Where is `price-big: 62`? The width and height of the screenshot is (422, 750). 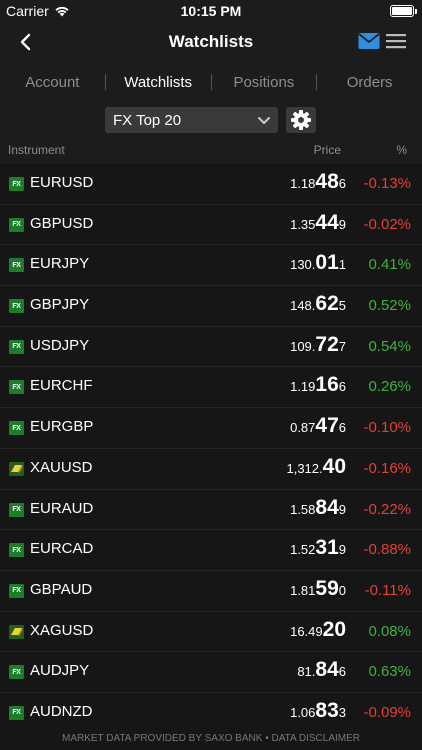 price-big: 62 is located at coordinates (327, 304).